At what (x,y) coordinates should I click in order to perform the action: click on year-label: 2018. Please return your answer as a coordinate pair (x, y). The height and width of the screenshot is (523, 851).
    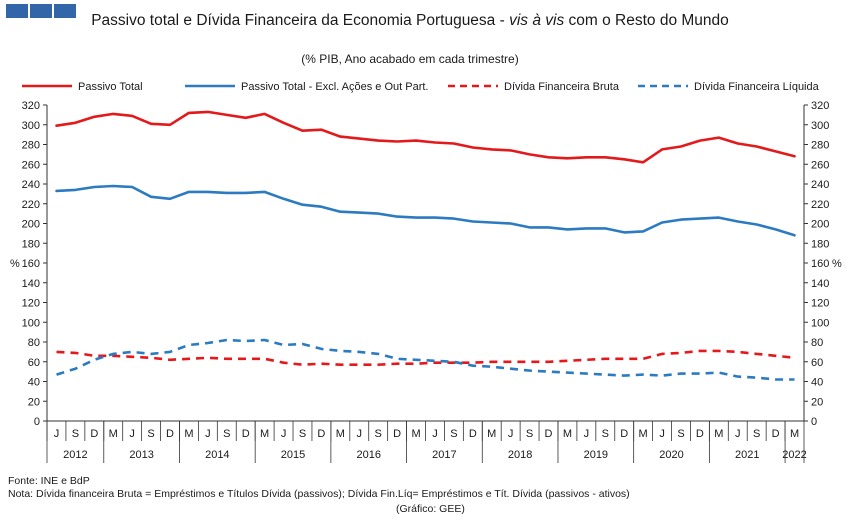
    Looking at the image, I should click on (520, 455).